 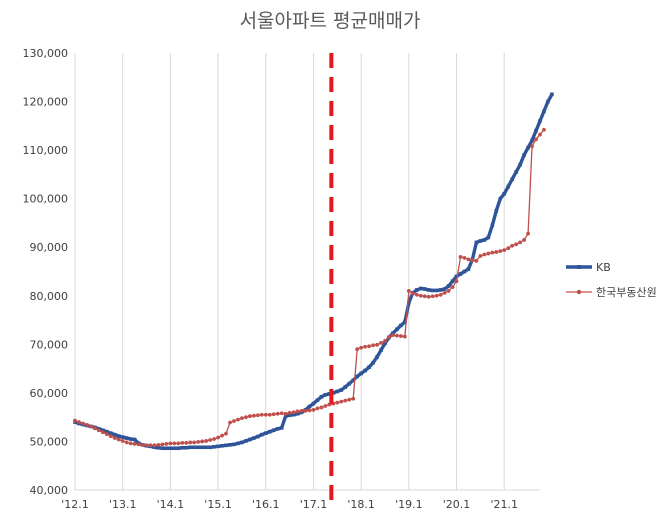 I want to click on legend-label: KB, so click(x=603, y=267).